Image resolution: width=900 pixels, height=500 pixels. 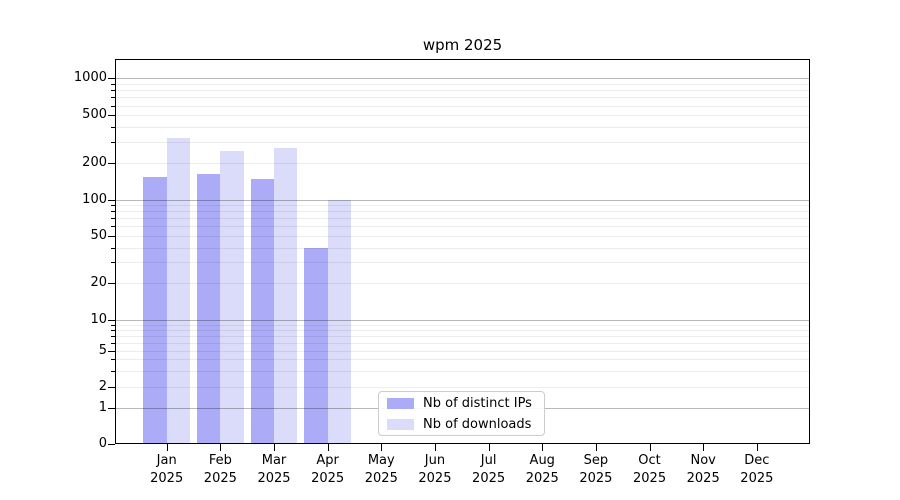 I want to click on y-tick-label: 200, so click(x=94, y=162).